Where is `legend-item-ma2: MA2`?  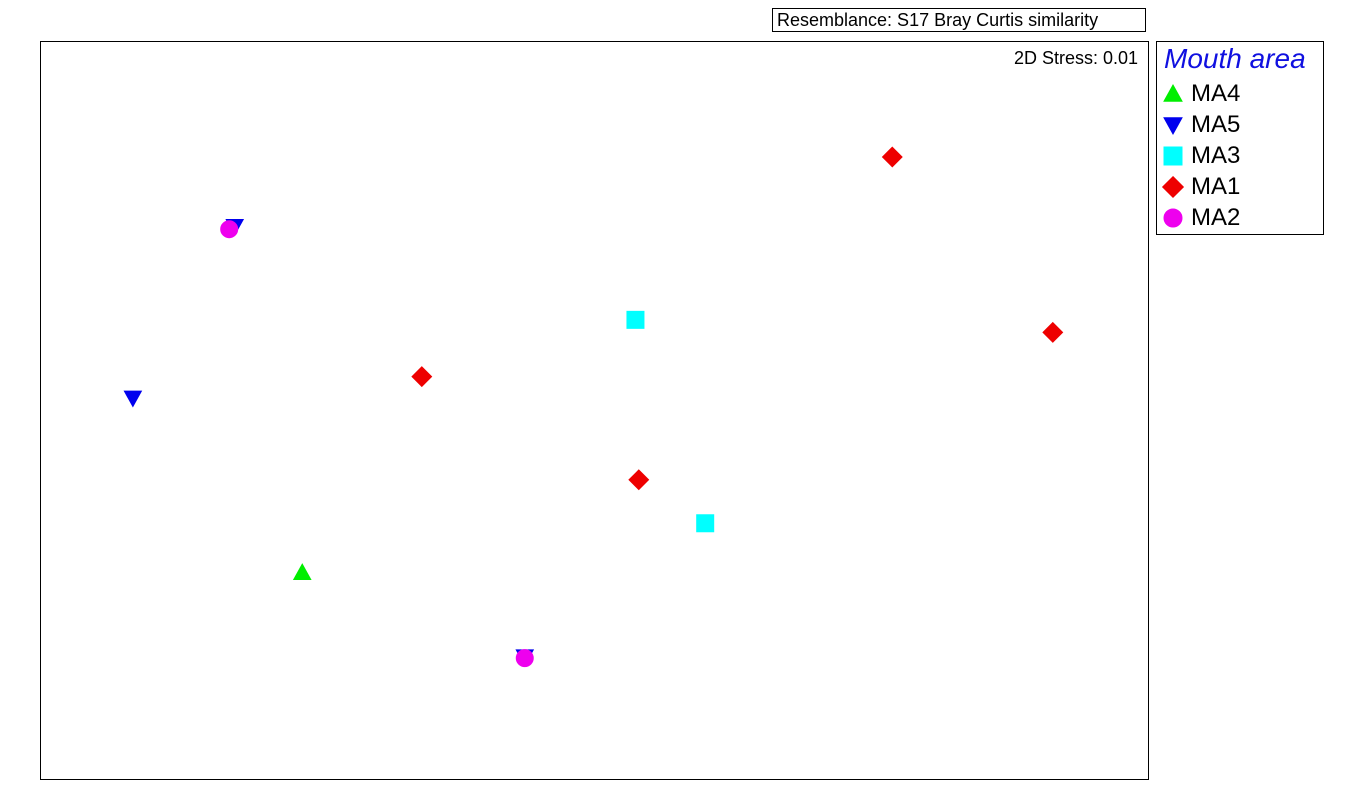
legend-item-ma2: MA2 is located at coordinates (1240, 217).